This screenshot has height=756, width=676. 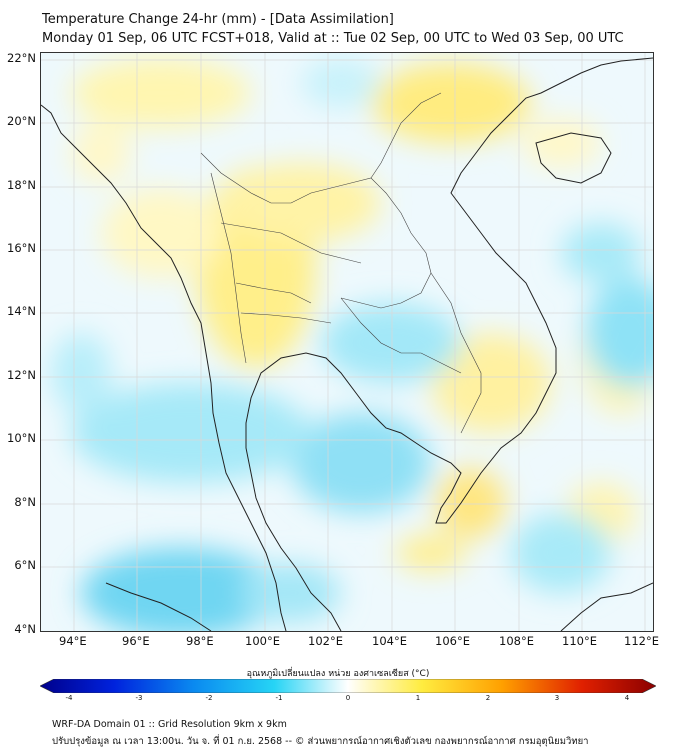 I want to click on colorbar-tick: 3, so click(x=557, y=698).